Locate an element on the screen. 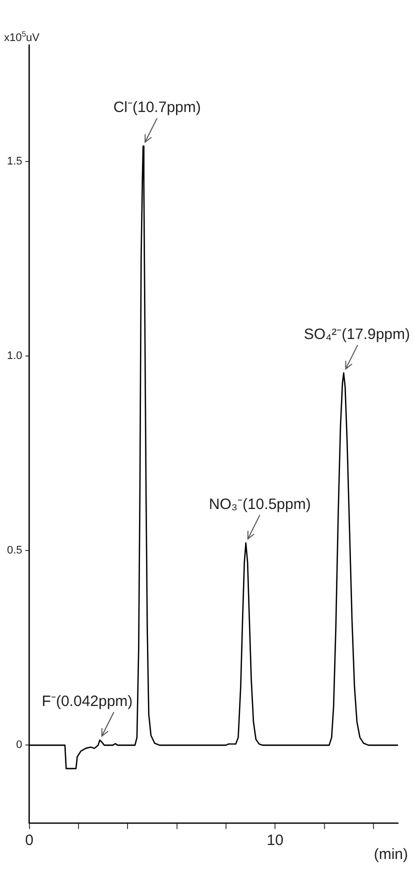 The width and height of the screenshot is (414, 883). y-tick-label: 0 is located at coordinates (19, 745).